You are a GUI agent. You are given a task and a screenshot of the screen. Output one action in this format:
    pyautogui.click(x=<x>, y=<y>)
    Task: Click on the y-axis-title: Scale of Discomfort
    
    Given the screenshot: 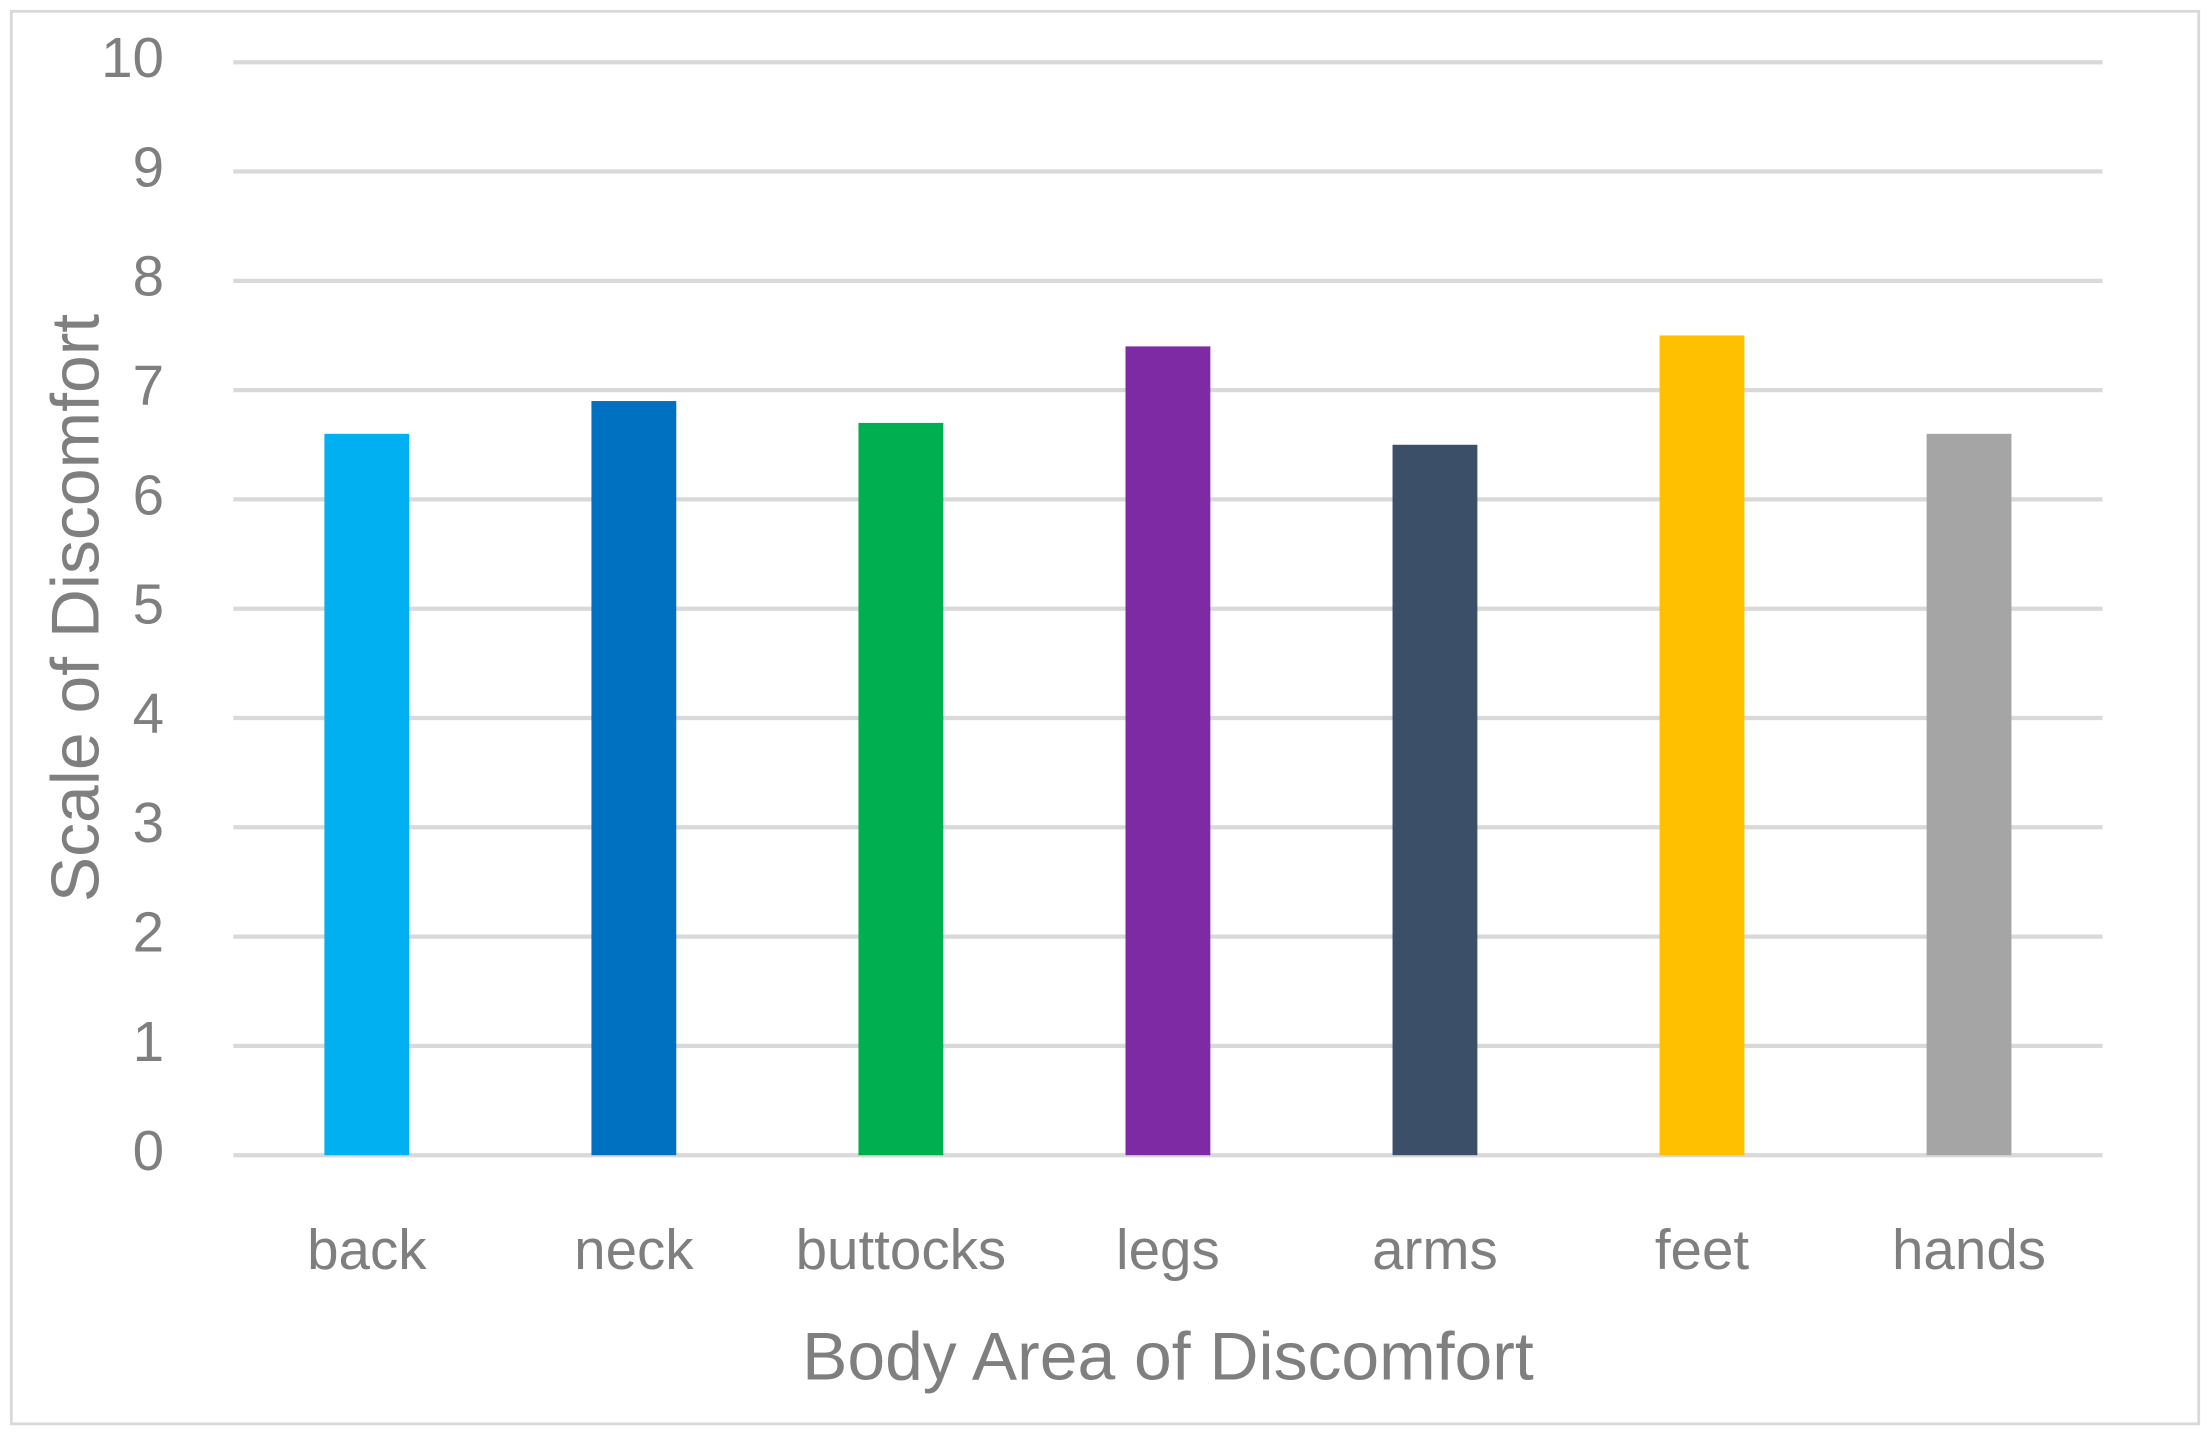 What is the action you would take?
    pyautogui.click(x=76, y=608)
    